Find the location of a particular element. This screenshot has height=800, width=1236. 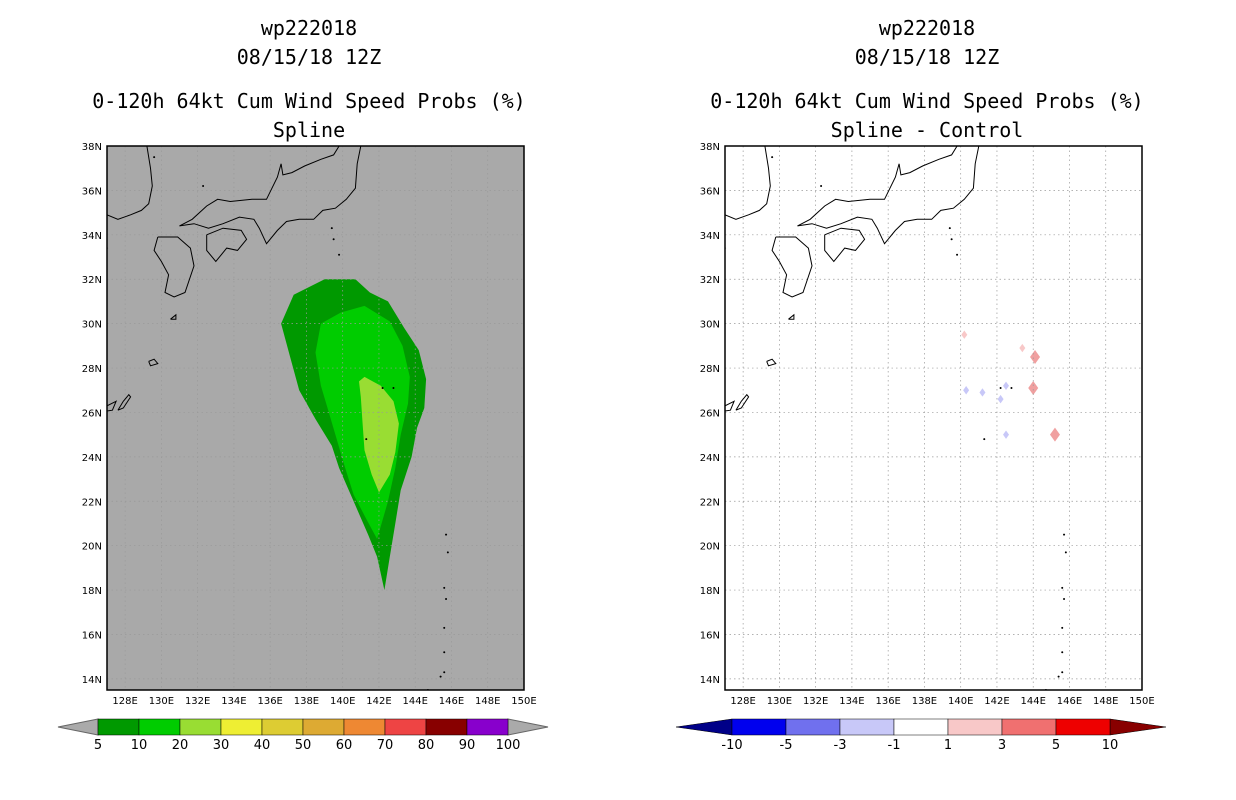

x-tick-label: 138E is located at coordinates (924, 701).